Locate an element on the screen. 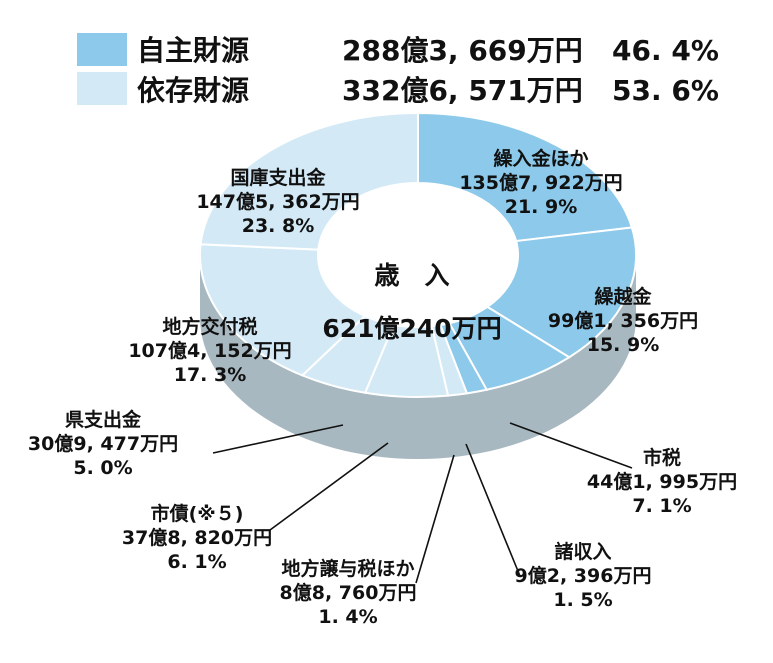  slice-name: 地方譲与税ほか is located at coordinates (347, 568).